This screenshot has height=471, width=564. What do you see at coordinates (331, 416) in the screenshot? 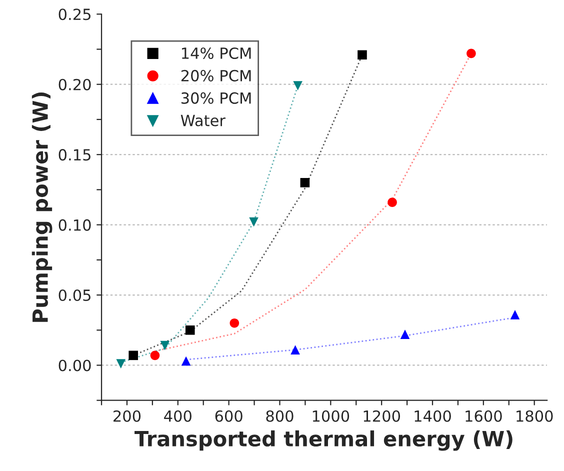
I see `x-tick-label: 1000` at bounding box center [331, 416].